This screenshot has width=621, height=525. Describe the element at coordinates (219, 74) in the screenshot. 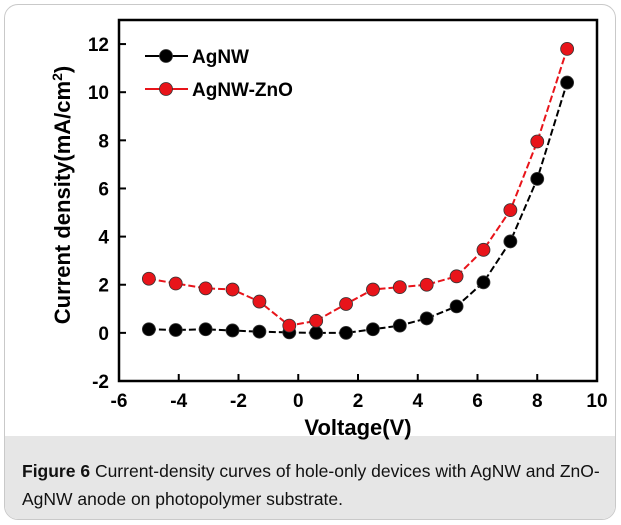

I see `legend: AgNW AgNW-ZnO` at that location.